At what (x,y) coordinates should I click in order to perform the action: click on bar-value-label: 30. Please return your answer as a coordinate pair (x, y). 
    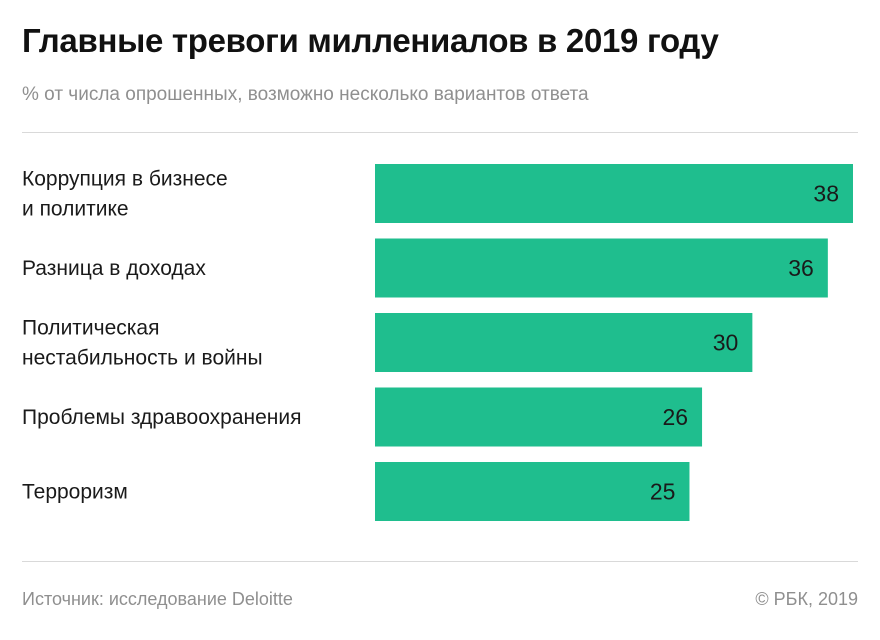
    Looking at the image, I should click on (726, 343).